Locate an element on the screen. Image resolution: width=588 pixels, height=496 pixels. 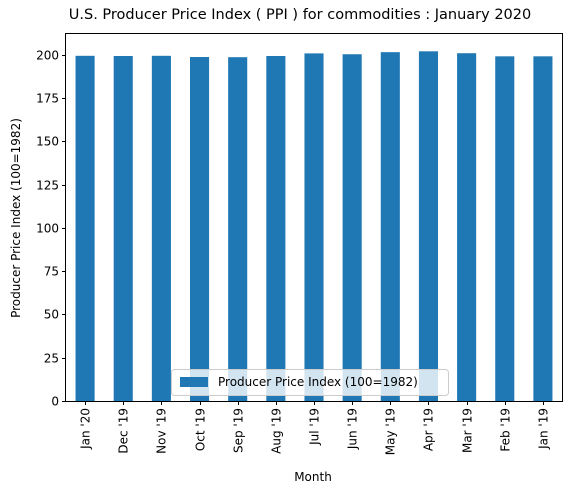
x-tick-label: Dec '19 is located at coordinates (124, 431).